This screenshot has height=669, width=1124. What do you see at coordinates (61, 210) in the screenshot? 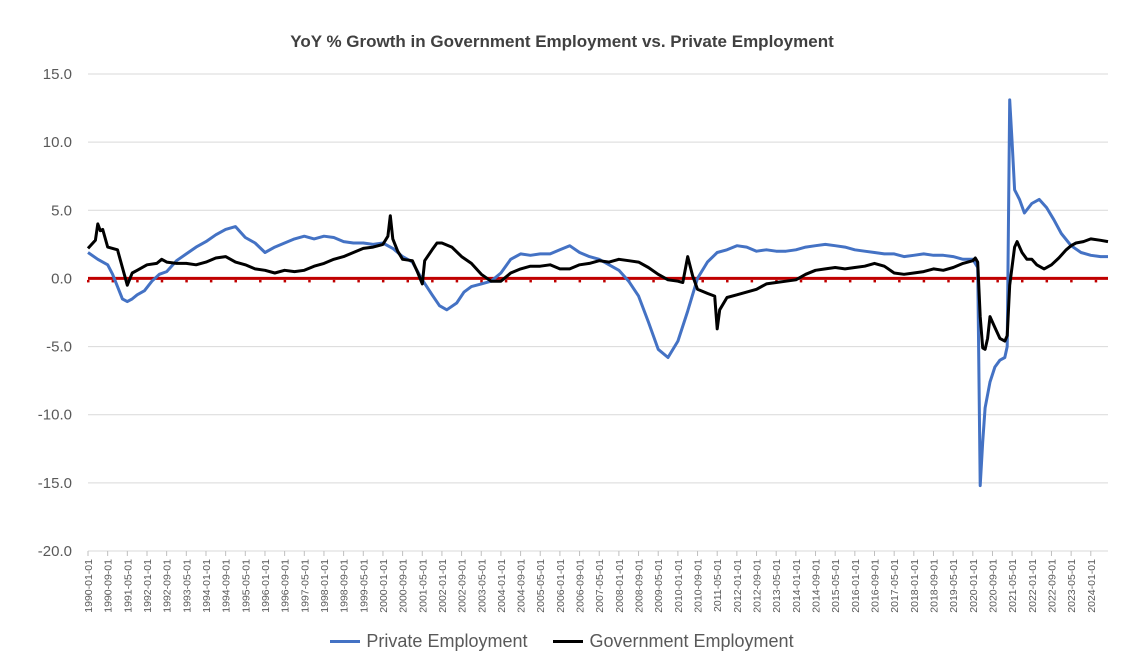
I see `y-tick-label: 5.0` at bounding box center [61, 210].